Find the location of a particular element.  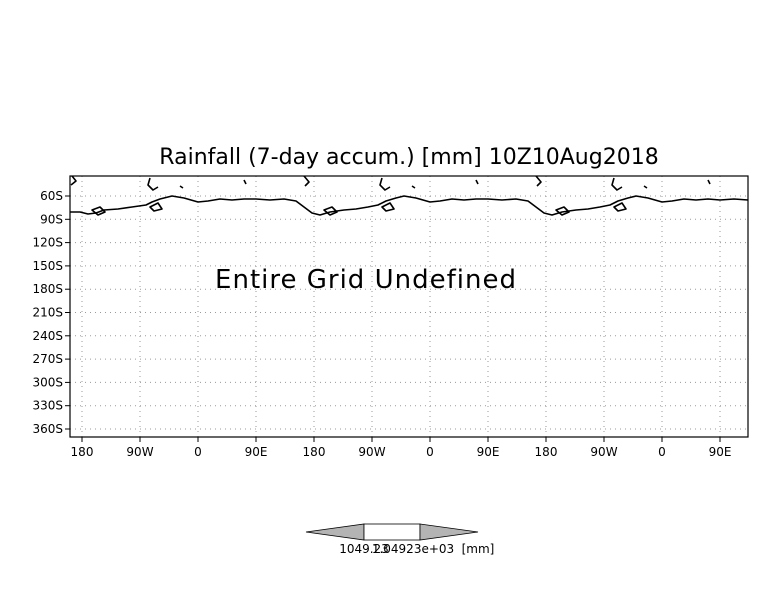

colorbar-left-label: 1049.23 is located at coordinates (364, 549).